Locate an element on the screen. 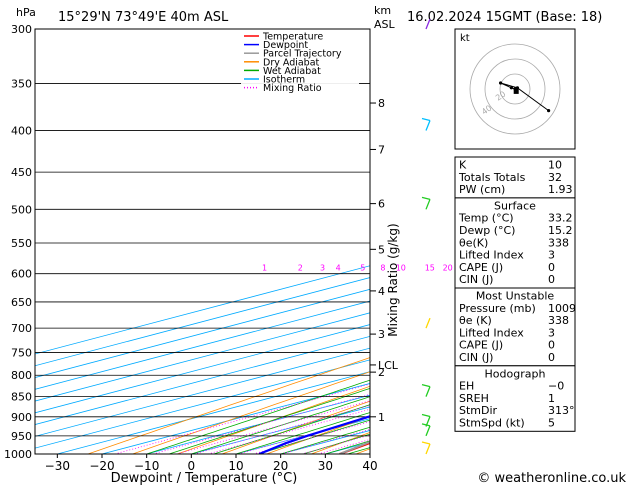 This screenshot has width=629, height=486. index-value: 33.2 is located at coordinates (560, 218).